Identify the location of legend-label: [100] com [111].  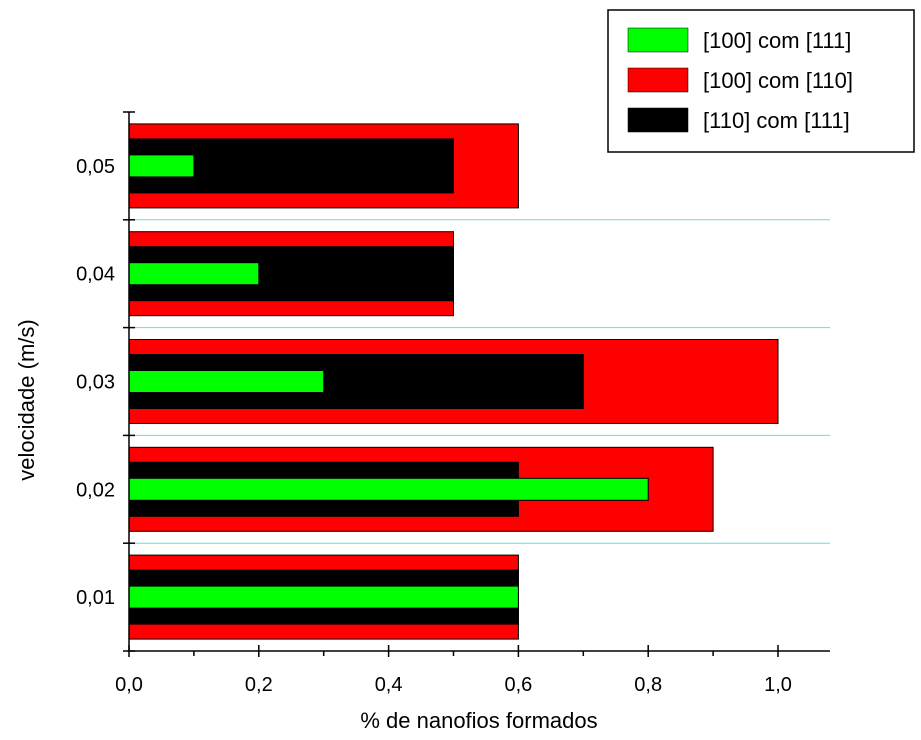
(777, 40).